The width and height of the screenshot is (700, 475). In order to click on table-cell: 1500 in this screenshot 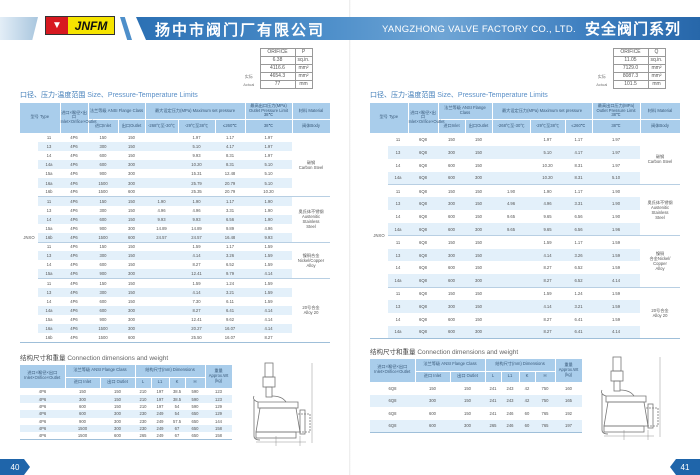, I will do `click(103, 328)`.